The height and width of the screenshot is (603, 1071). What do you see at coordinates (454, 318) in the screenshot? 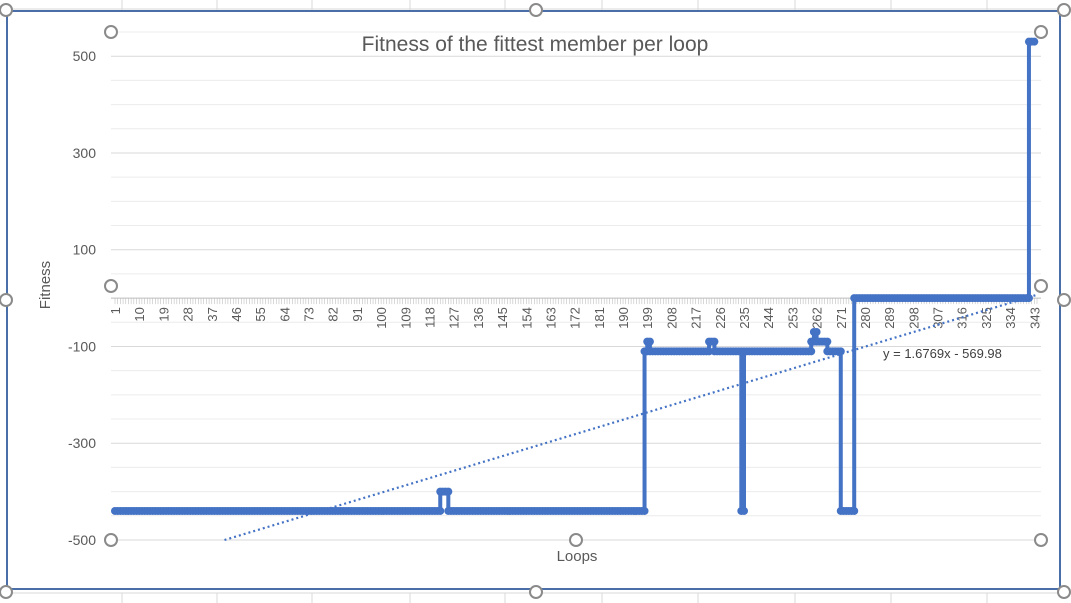
I see `x-tick-label: 127` at bounding box center [454, 318].